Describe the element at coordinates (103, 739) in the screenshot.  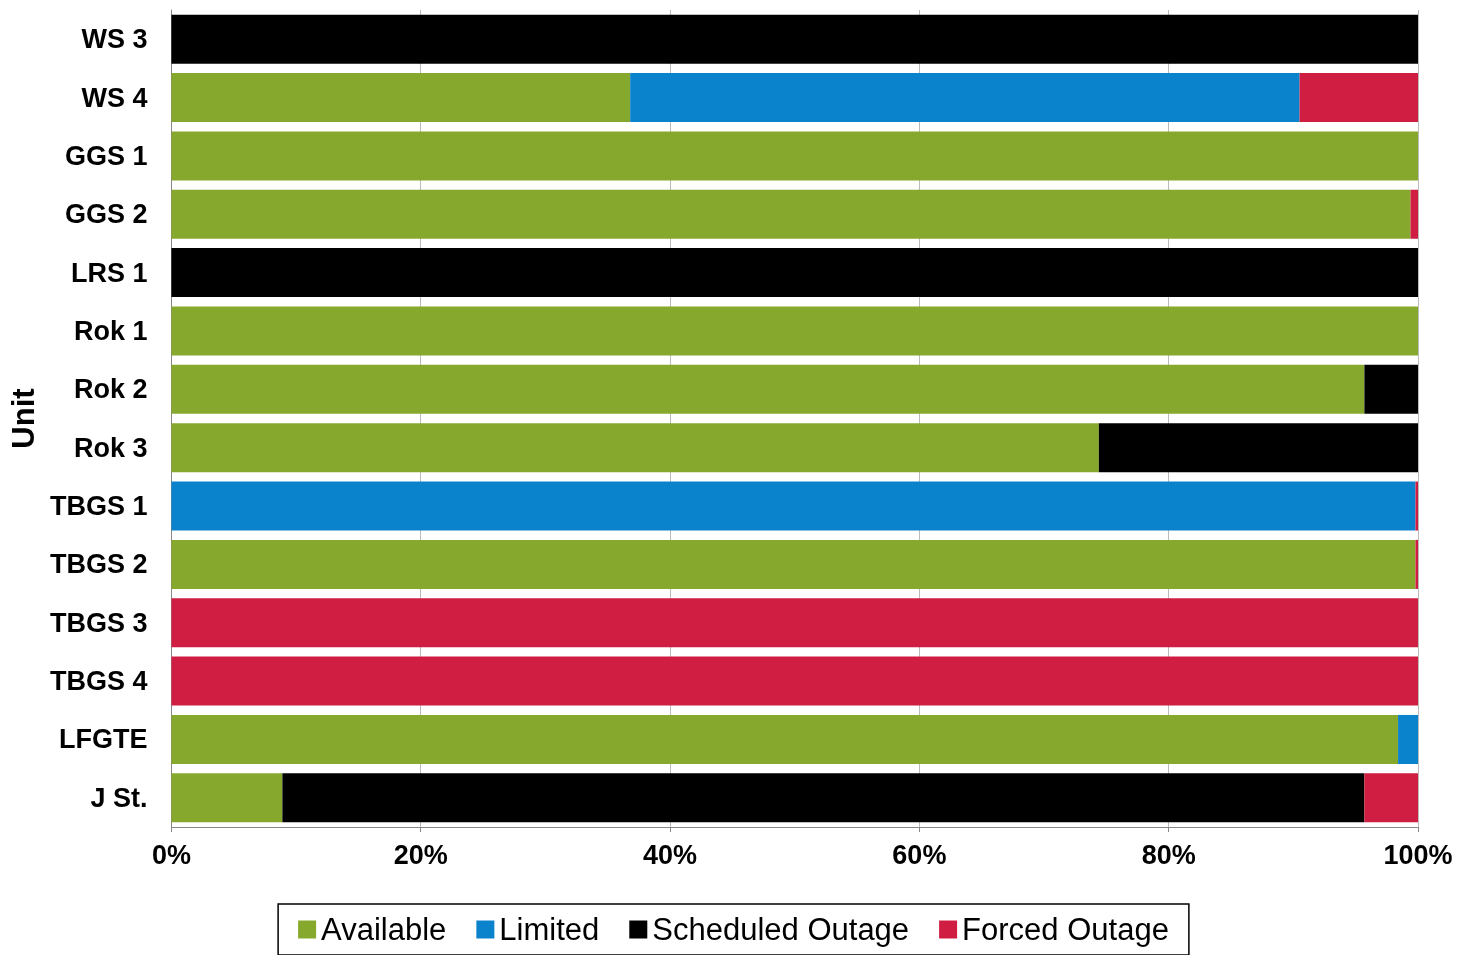
I see `y-tick-label: LFGTE` at that location.